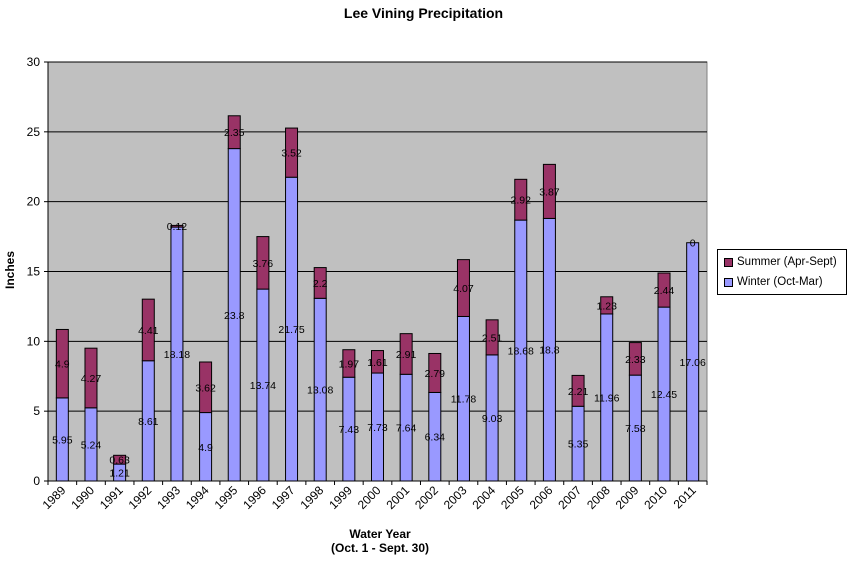 This screenshot has height=561, width=847. I want to click on bar-winter, so click(693, 362).